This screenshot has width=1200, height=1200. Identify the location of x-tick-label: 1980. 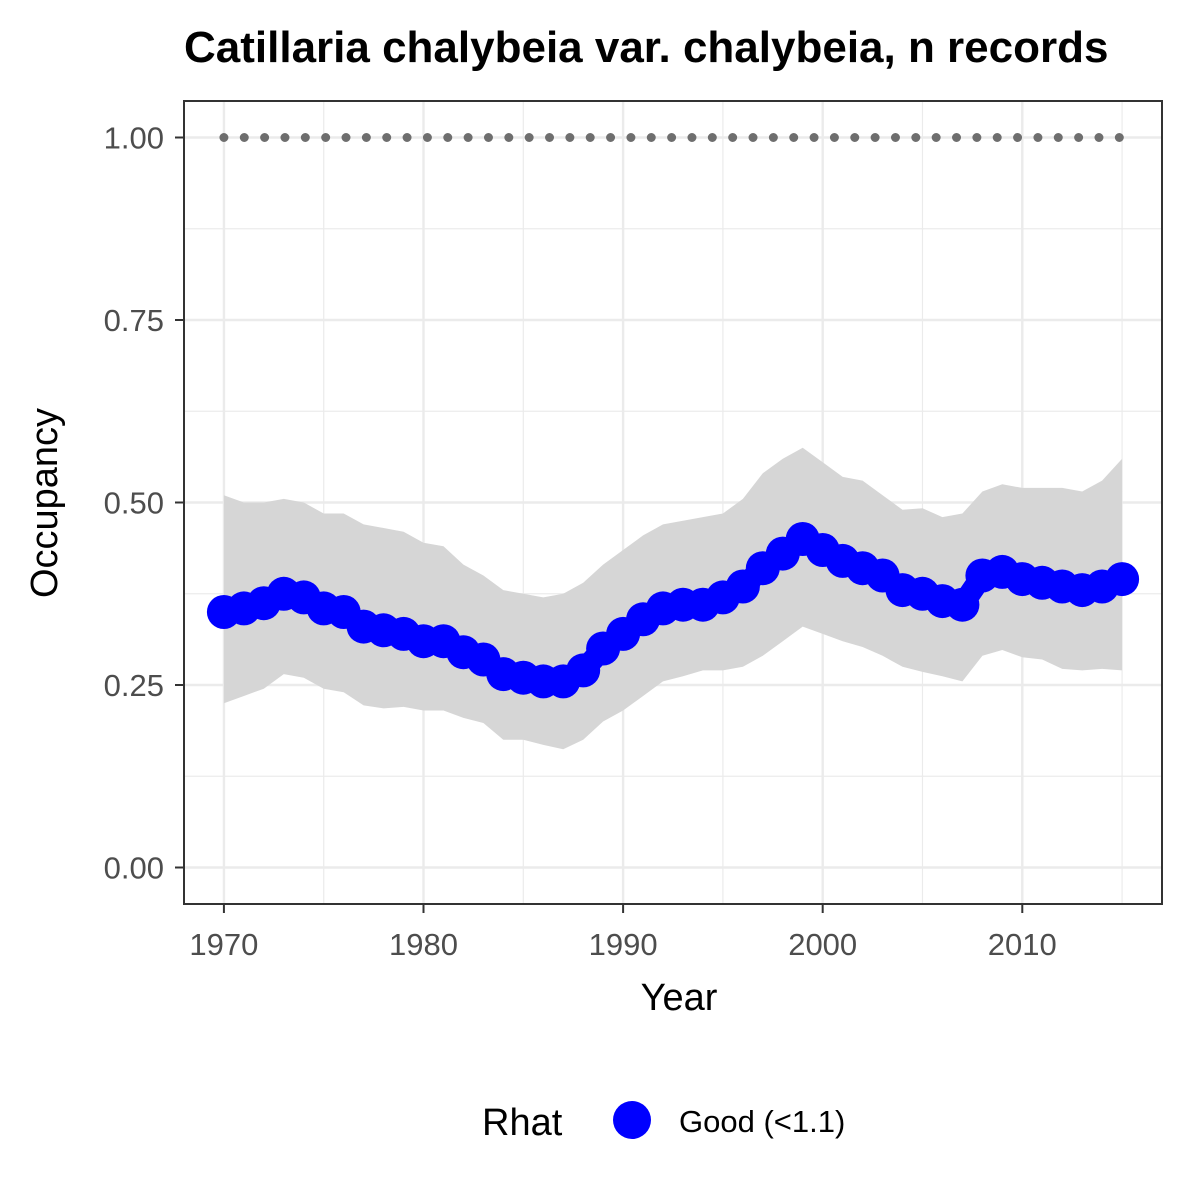
(423, 944).